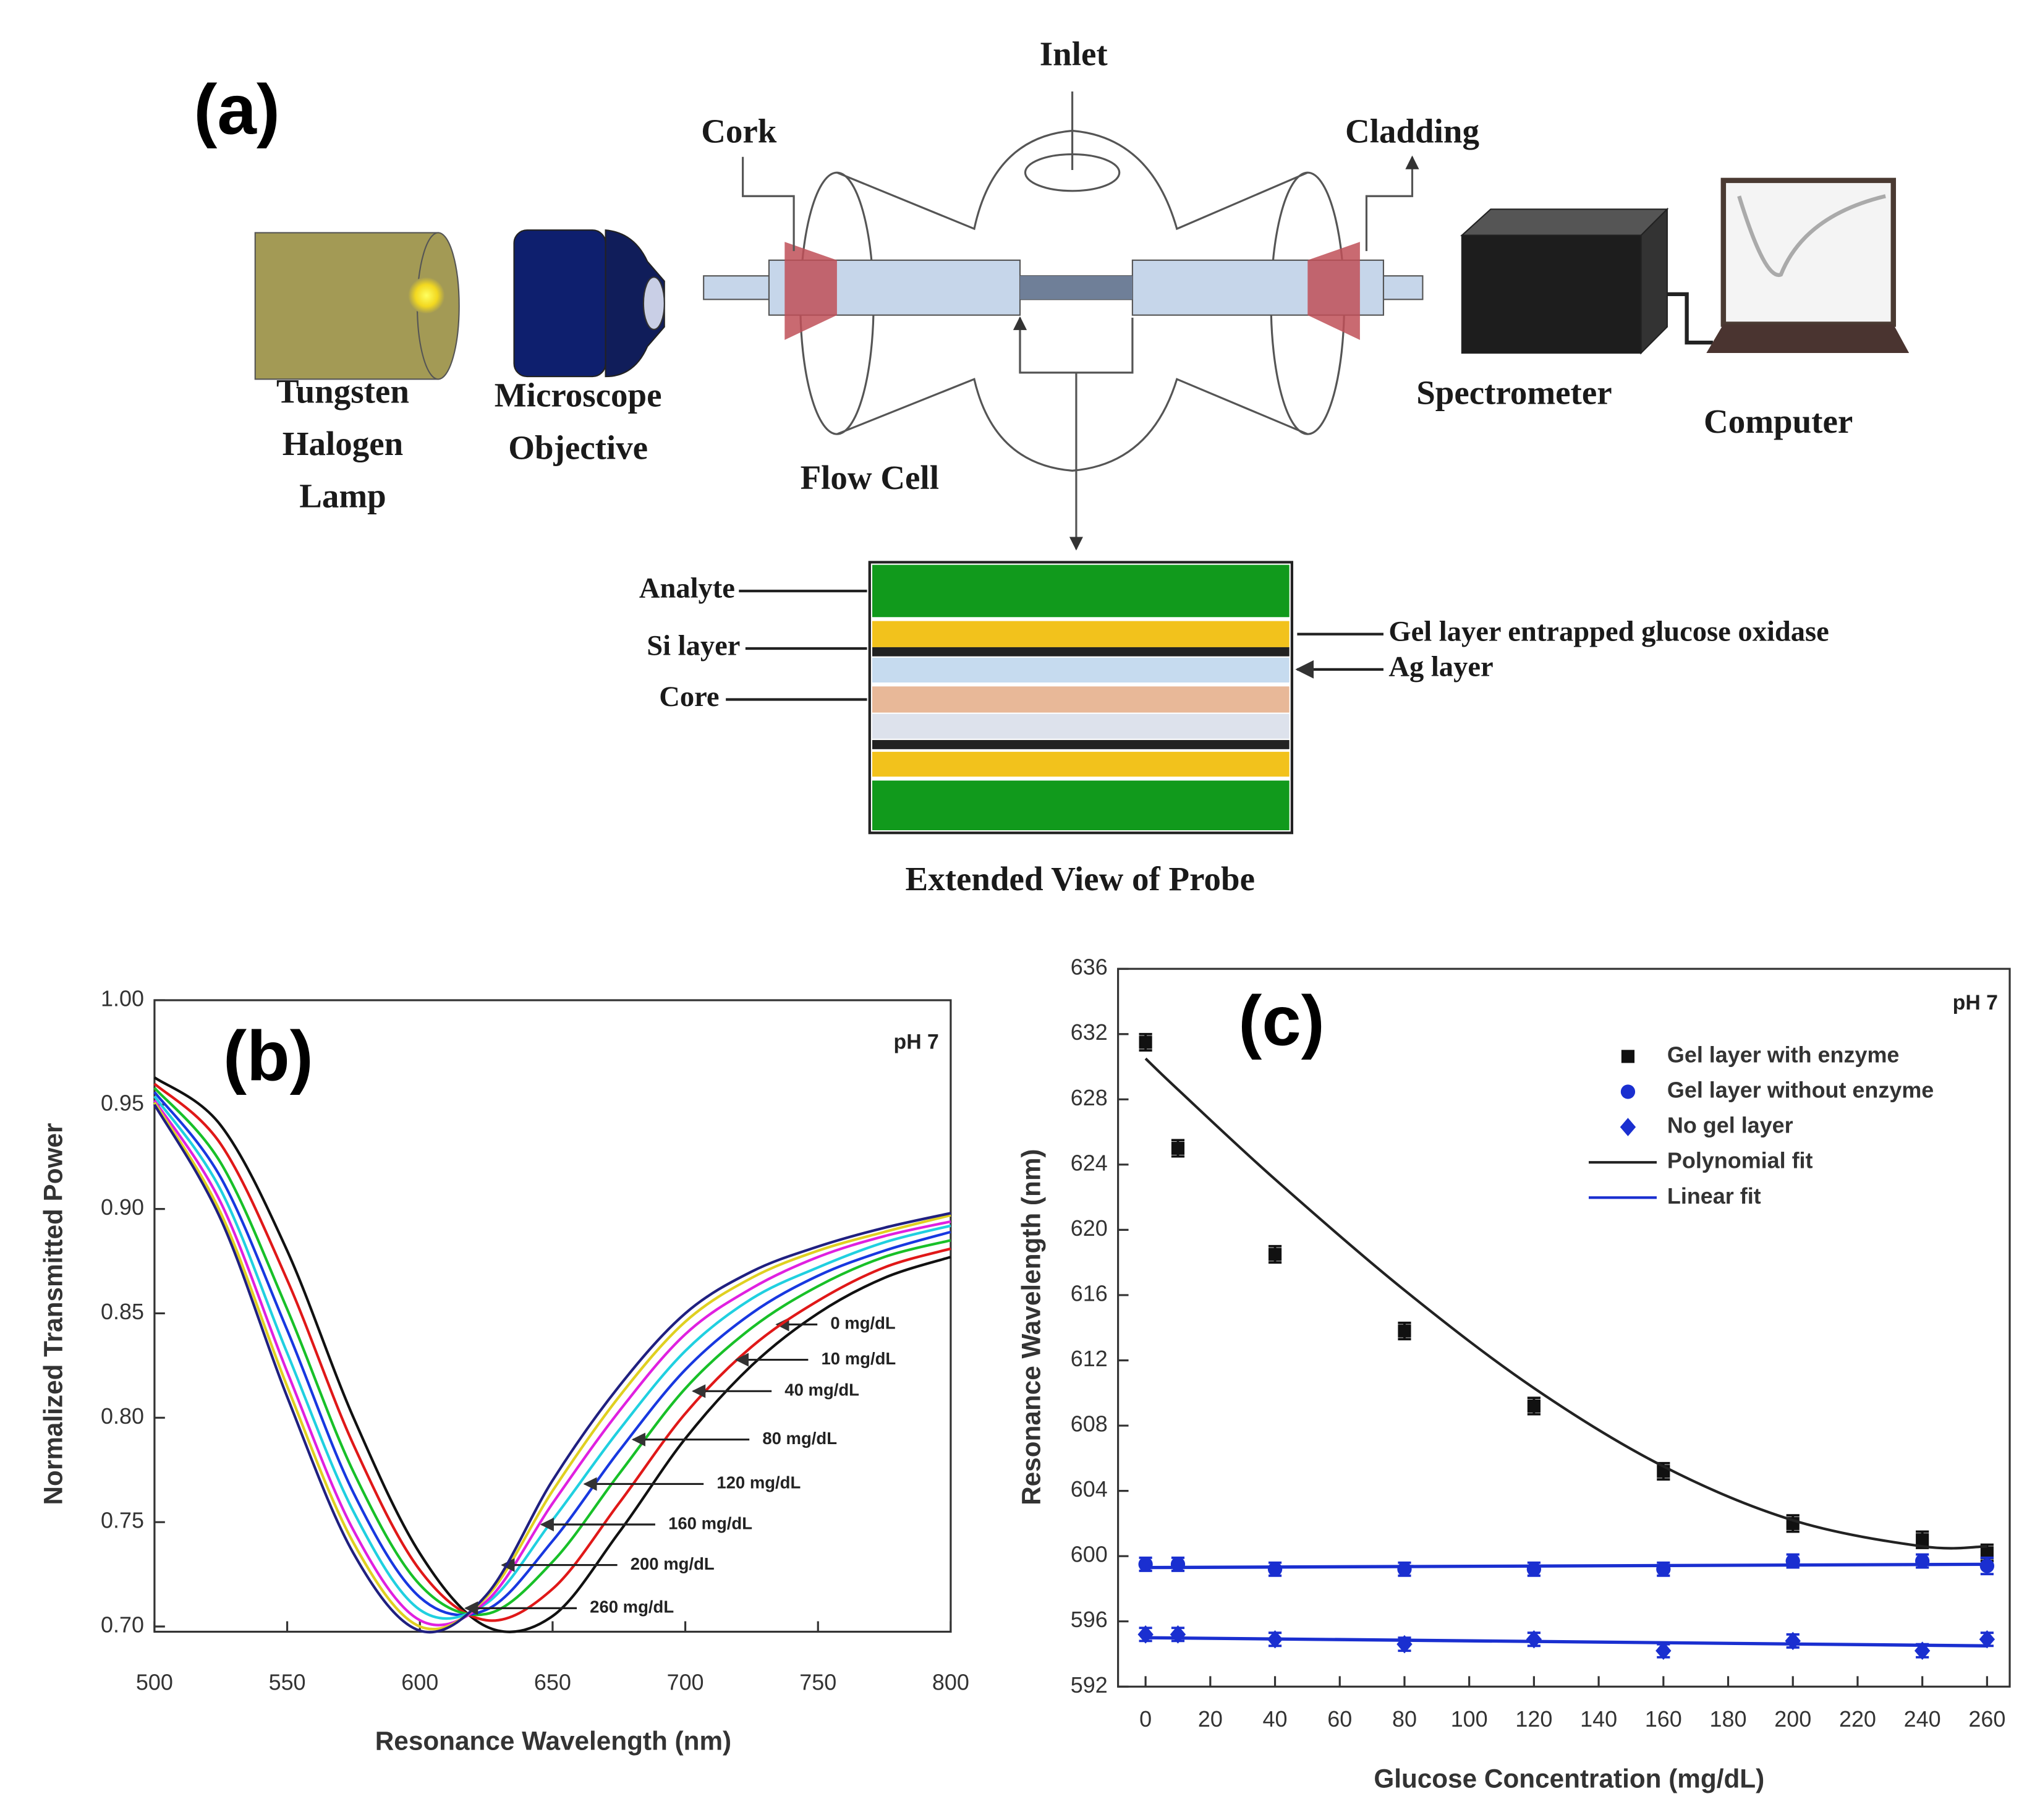 The width and height of the screenshot is (2040, 1820). What do you see at coordinates (916, 1042) in the screenshot?
I see `annotation: pH 7` at bounding box center [916, 1042].